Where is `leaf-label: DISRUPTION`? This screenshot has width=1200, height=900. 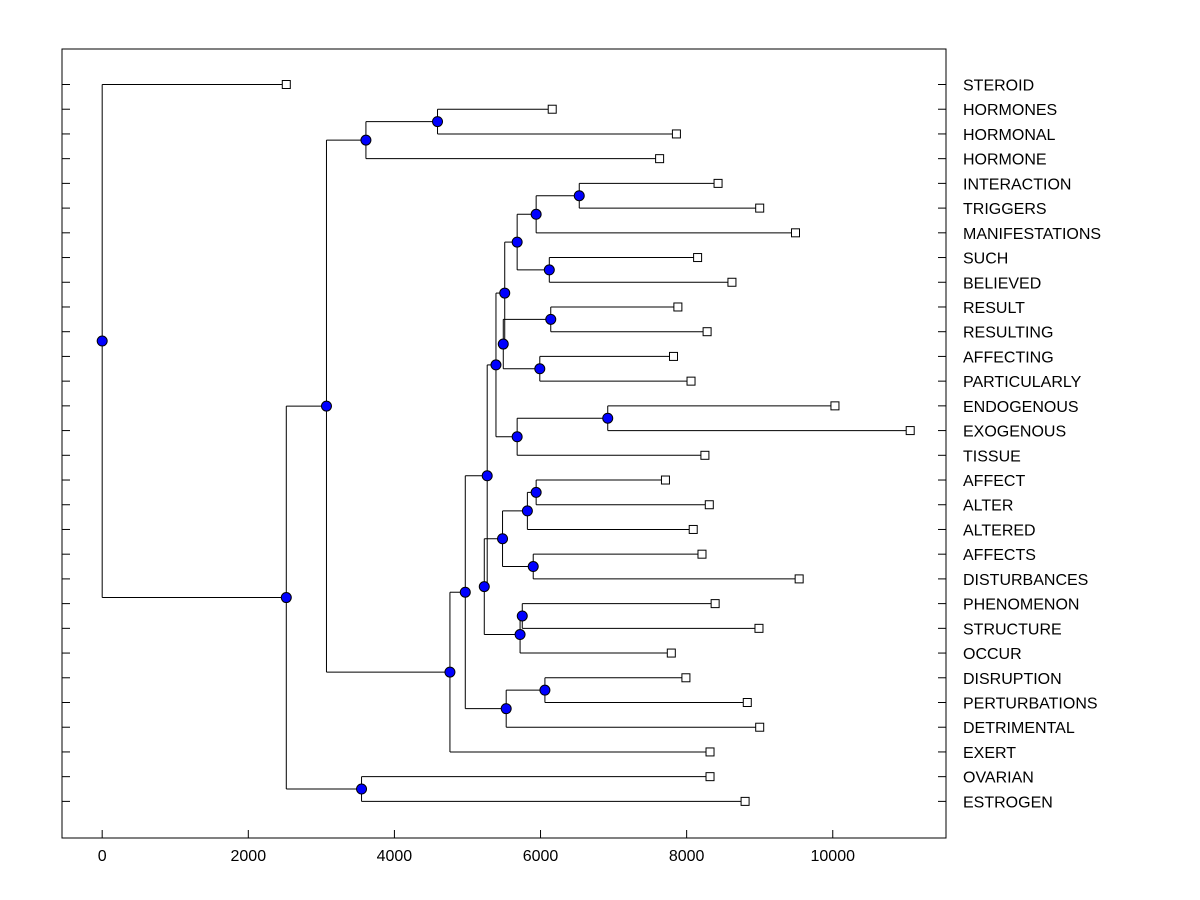
leaf-label: DISRUPTION is located at coordinates (1012, 679).